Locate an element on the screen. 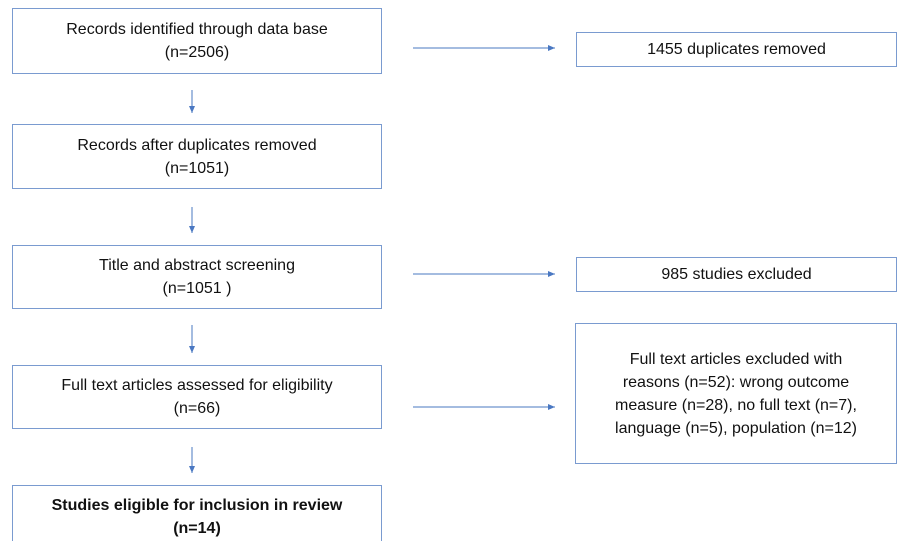 This screenshot has height=541, width=899. box-text: Records identified through data base is located at coordinates (197, 29).